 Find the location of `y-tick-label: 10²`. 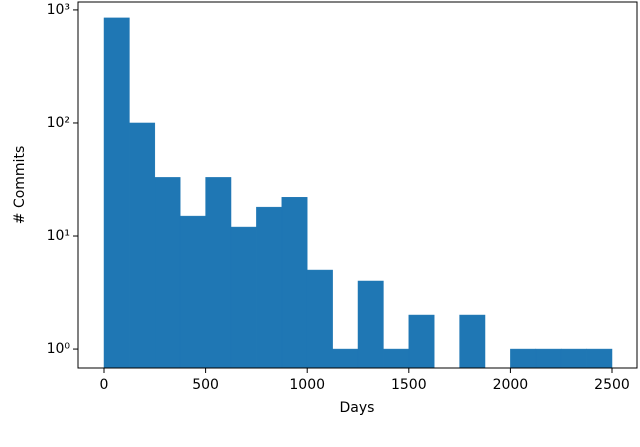

y-tick-label: 10² is located at coordinates (58, 123).